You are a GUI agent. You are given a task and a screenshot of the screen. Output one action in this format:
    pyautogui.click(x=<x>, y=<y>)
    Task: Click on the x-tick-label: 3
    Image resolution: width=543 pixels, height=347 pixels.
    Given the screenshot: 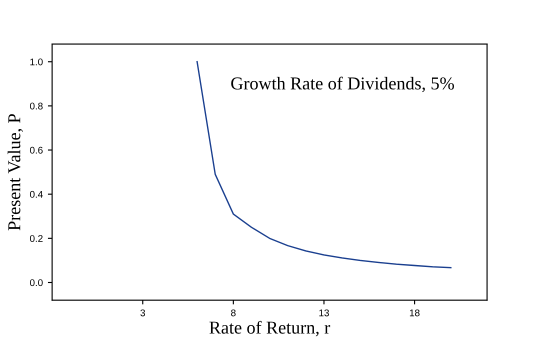 What is the action you would take?
    pyautogui.click(x=143, y=312)
    